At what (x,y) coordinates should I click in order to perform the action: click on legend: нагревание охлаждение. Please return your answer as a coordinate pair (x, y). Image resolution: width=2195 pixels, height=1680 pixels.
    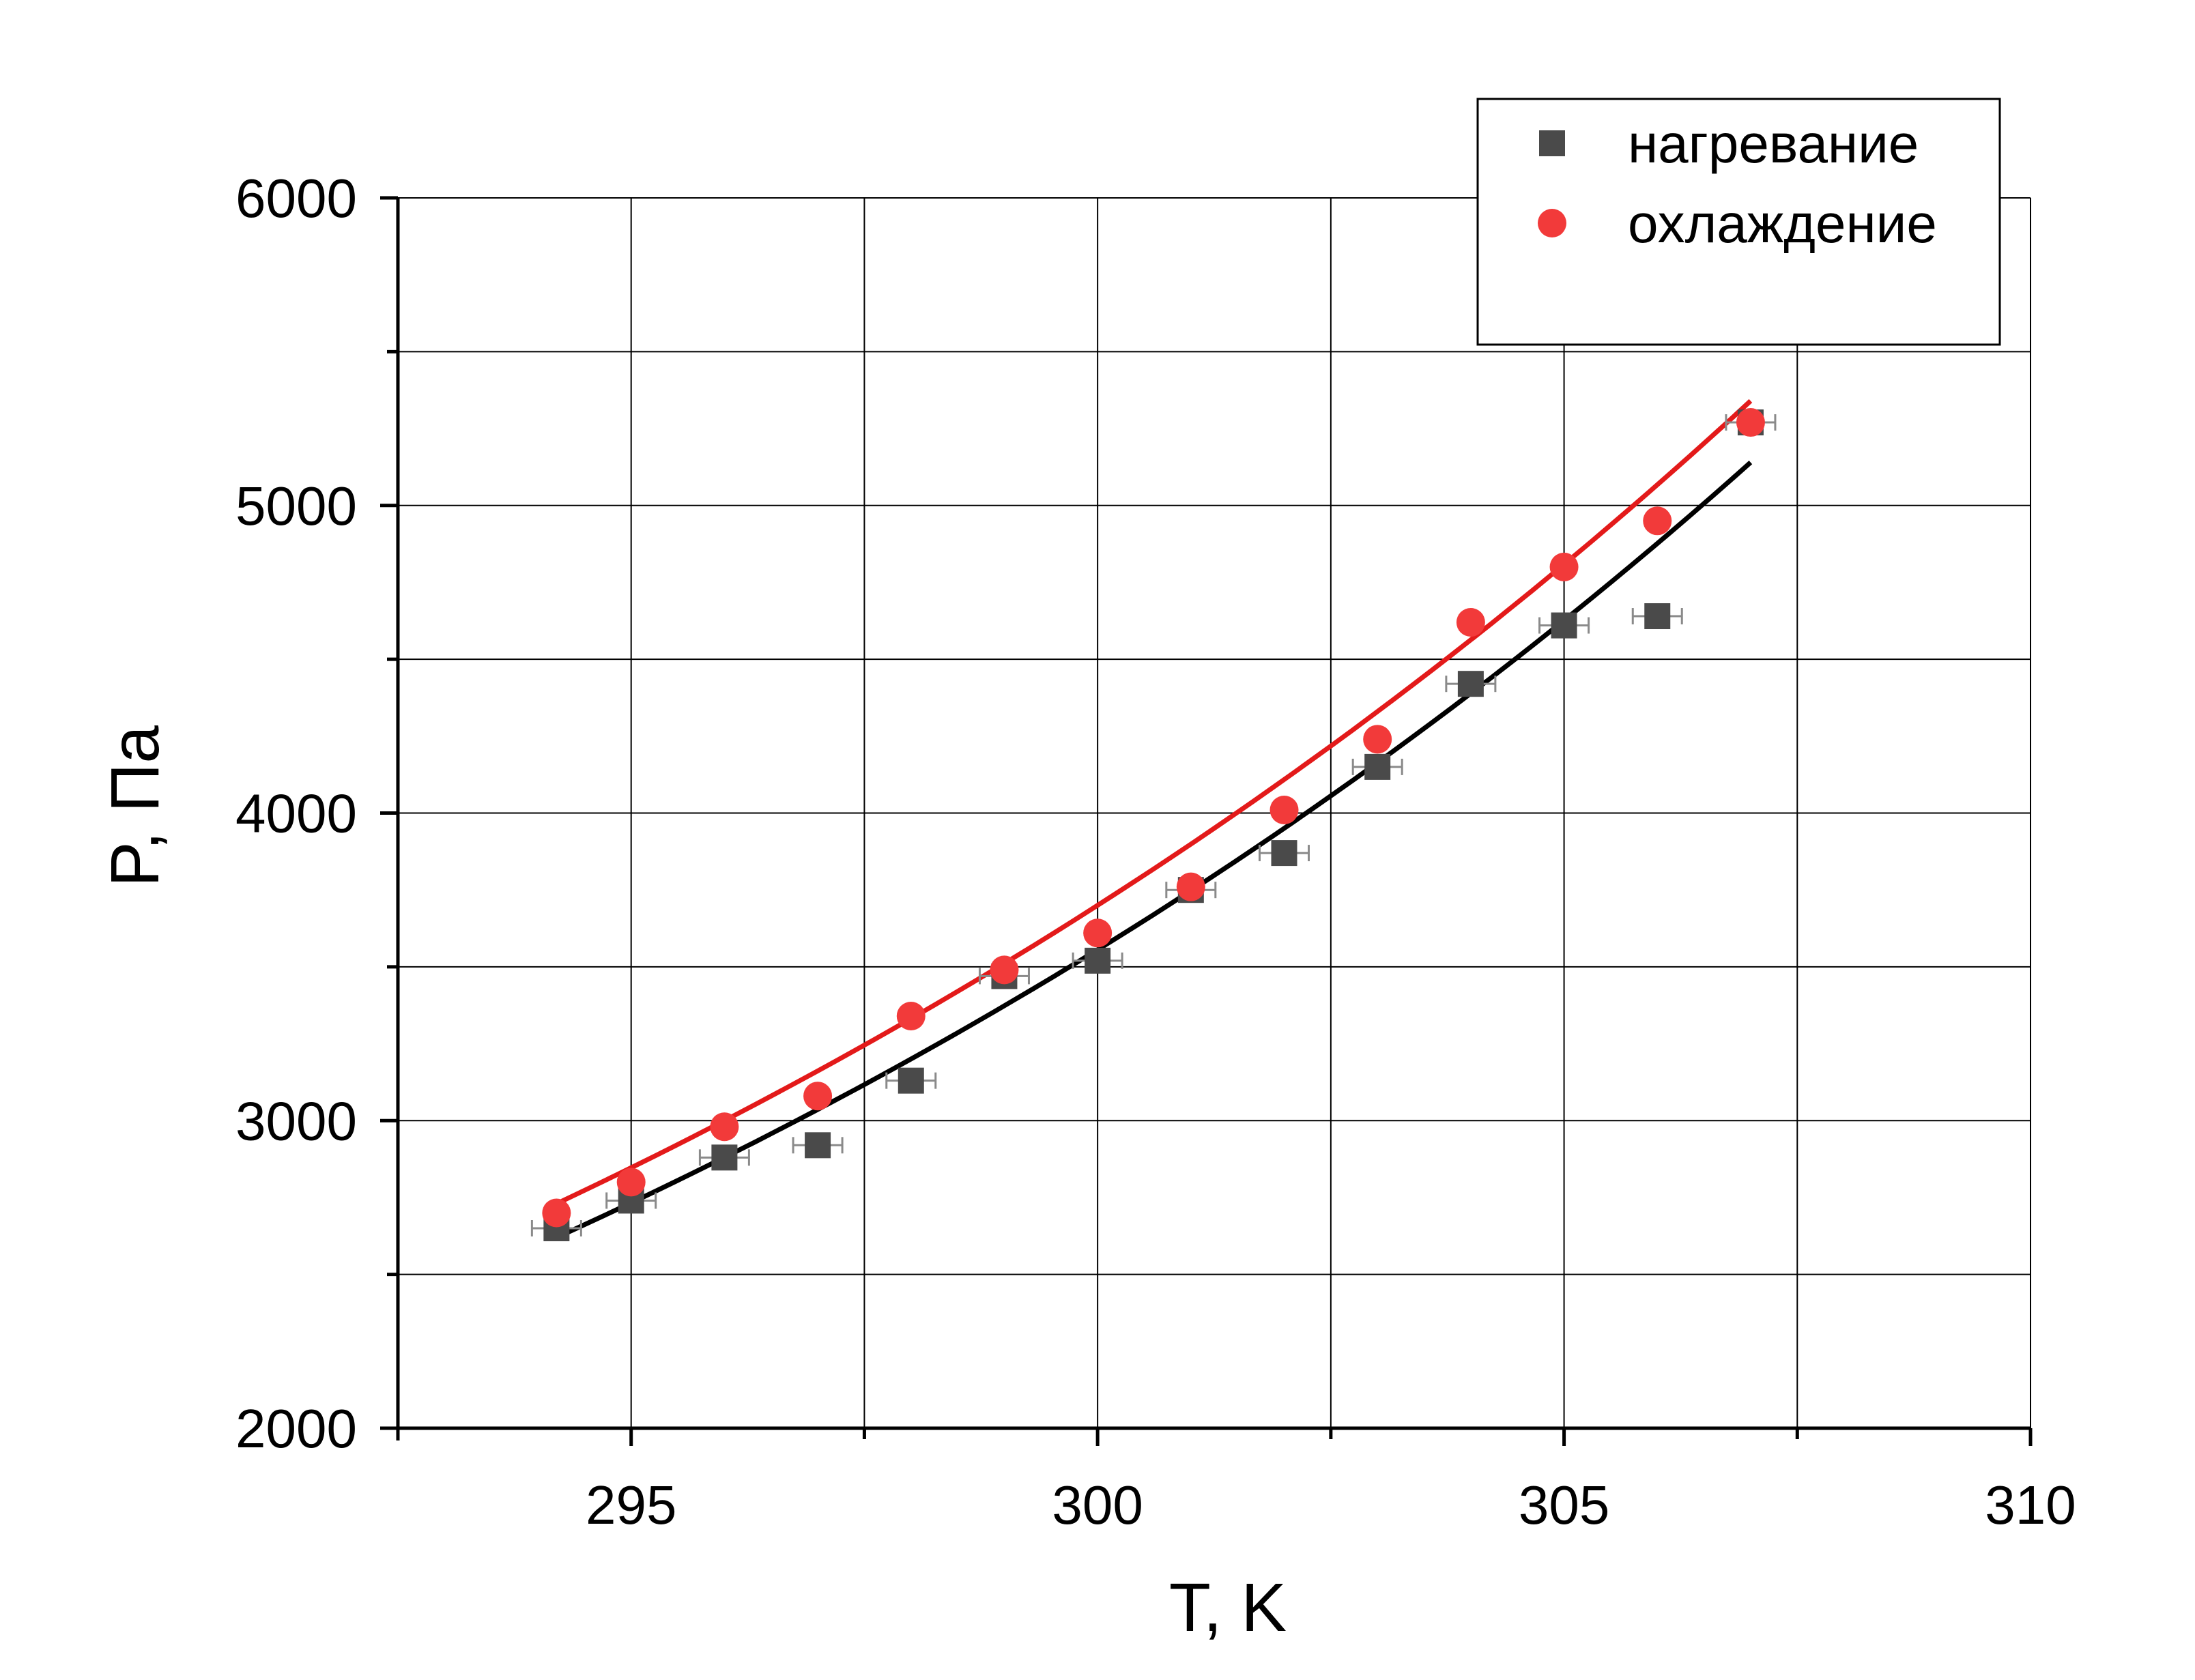
    Looking at the image, I should click on (1739, 222).